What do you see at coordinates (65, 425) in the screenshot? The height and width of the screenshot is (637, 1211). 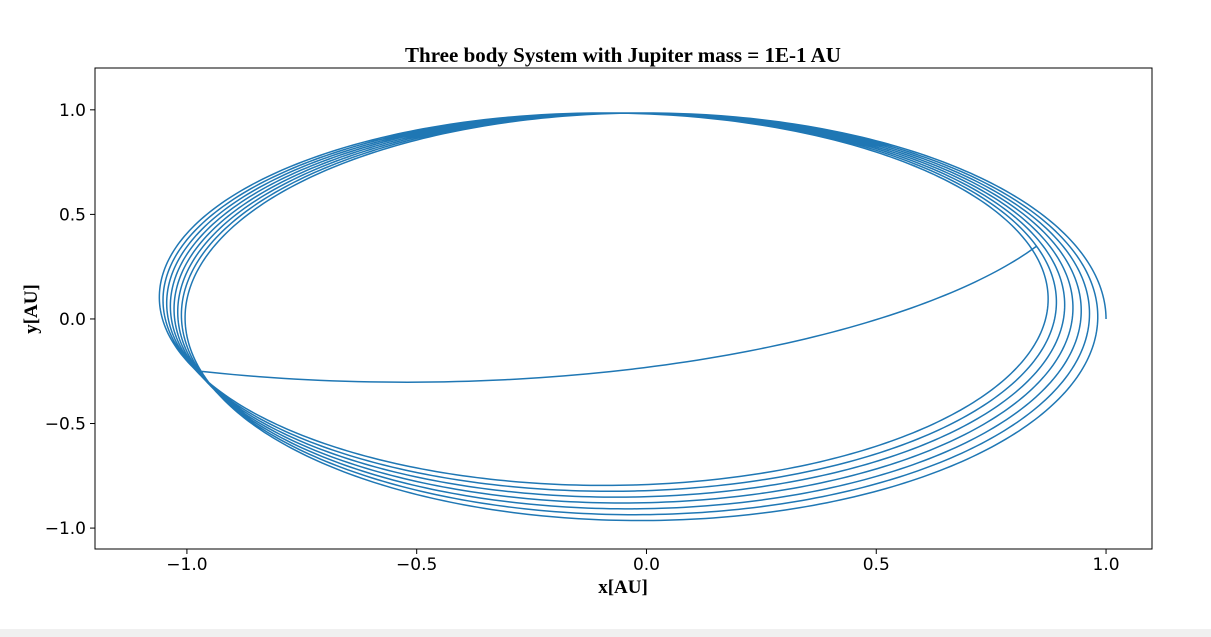 I see `y-tick-label: −0.5` at bounding box center [65, 425].